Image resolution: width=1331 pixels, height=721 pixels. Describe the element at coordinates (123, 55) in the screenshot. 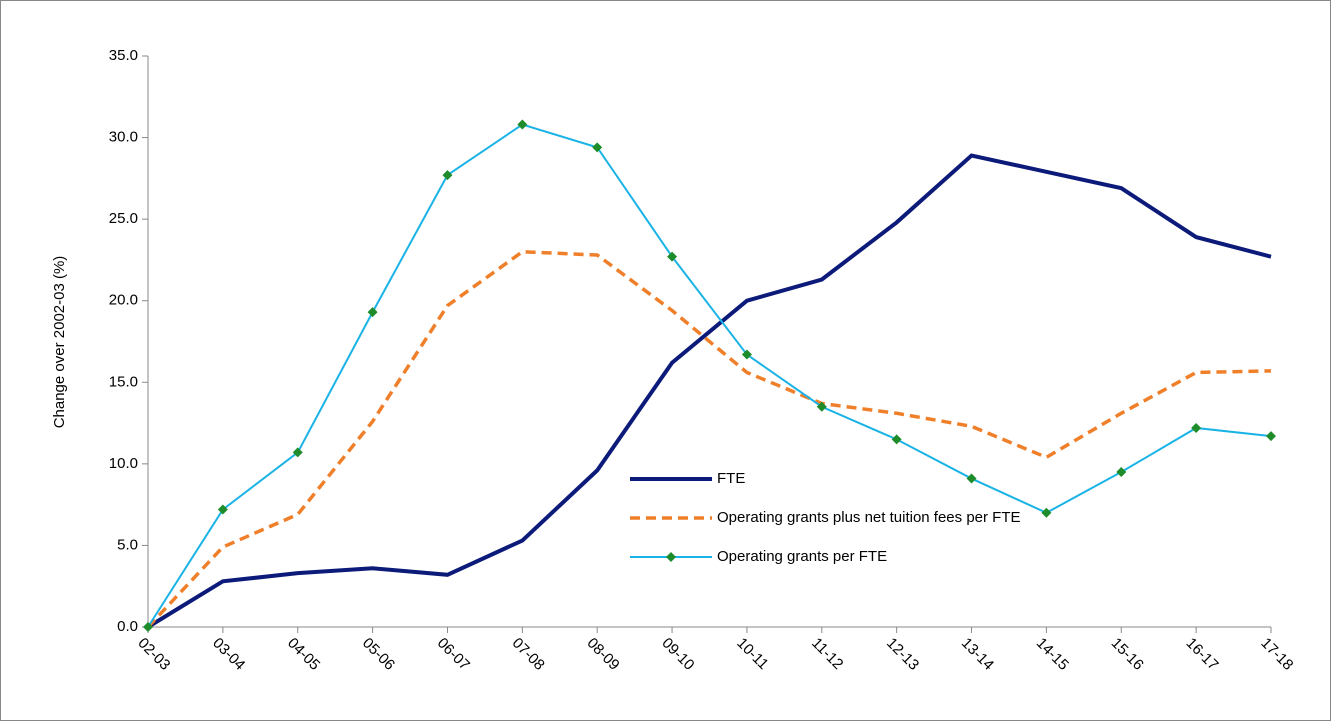

I see `y-tick-label: 35.0` at that location.